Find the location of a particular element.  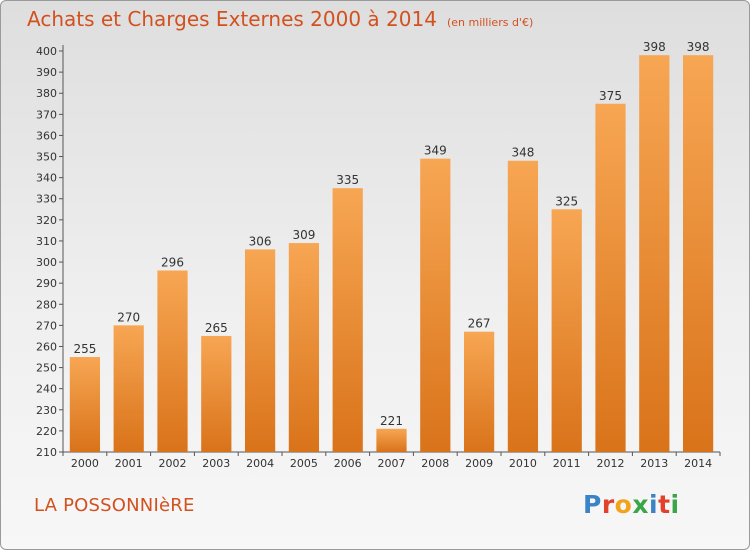

y-tick: 210 is located at coordinates (49, 452).